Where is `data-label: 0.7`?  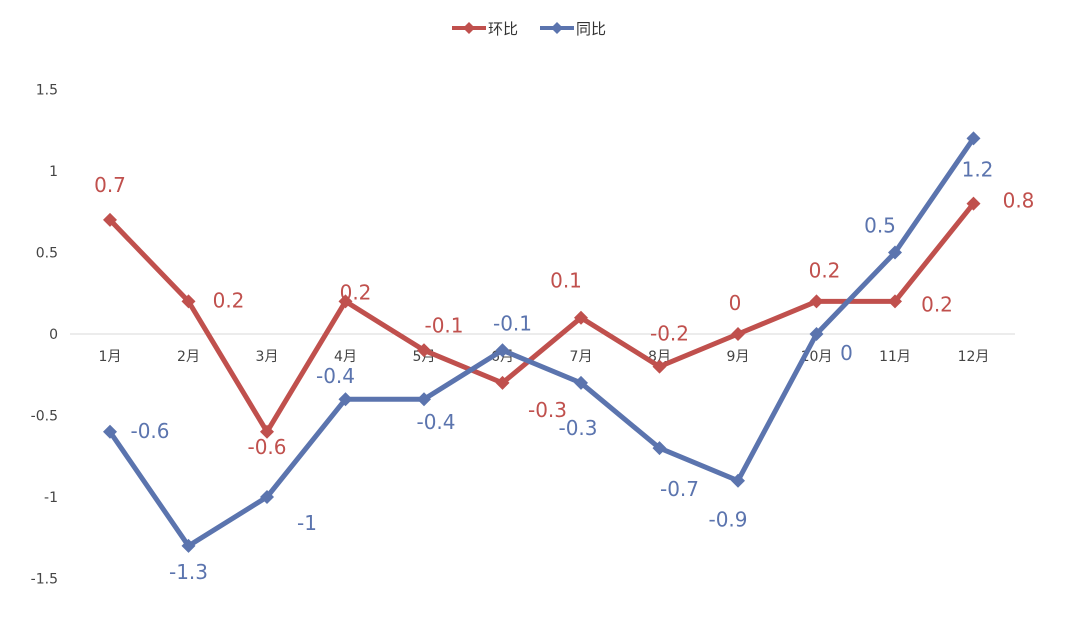
data-label: 0.7 is located at coordinates (110, 185).